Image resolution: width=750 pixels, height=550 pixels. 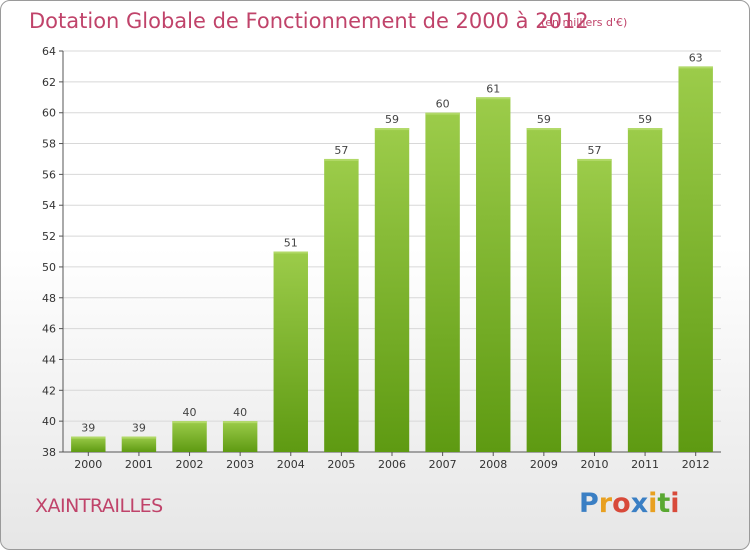 I want to click on logo-letter: r, so click(x=605, y=503).